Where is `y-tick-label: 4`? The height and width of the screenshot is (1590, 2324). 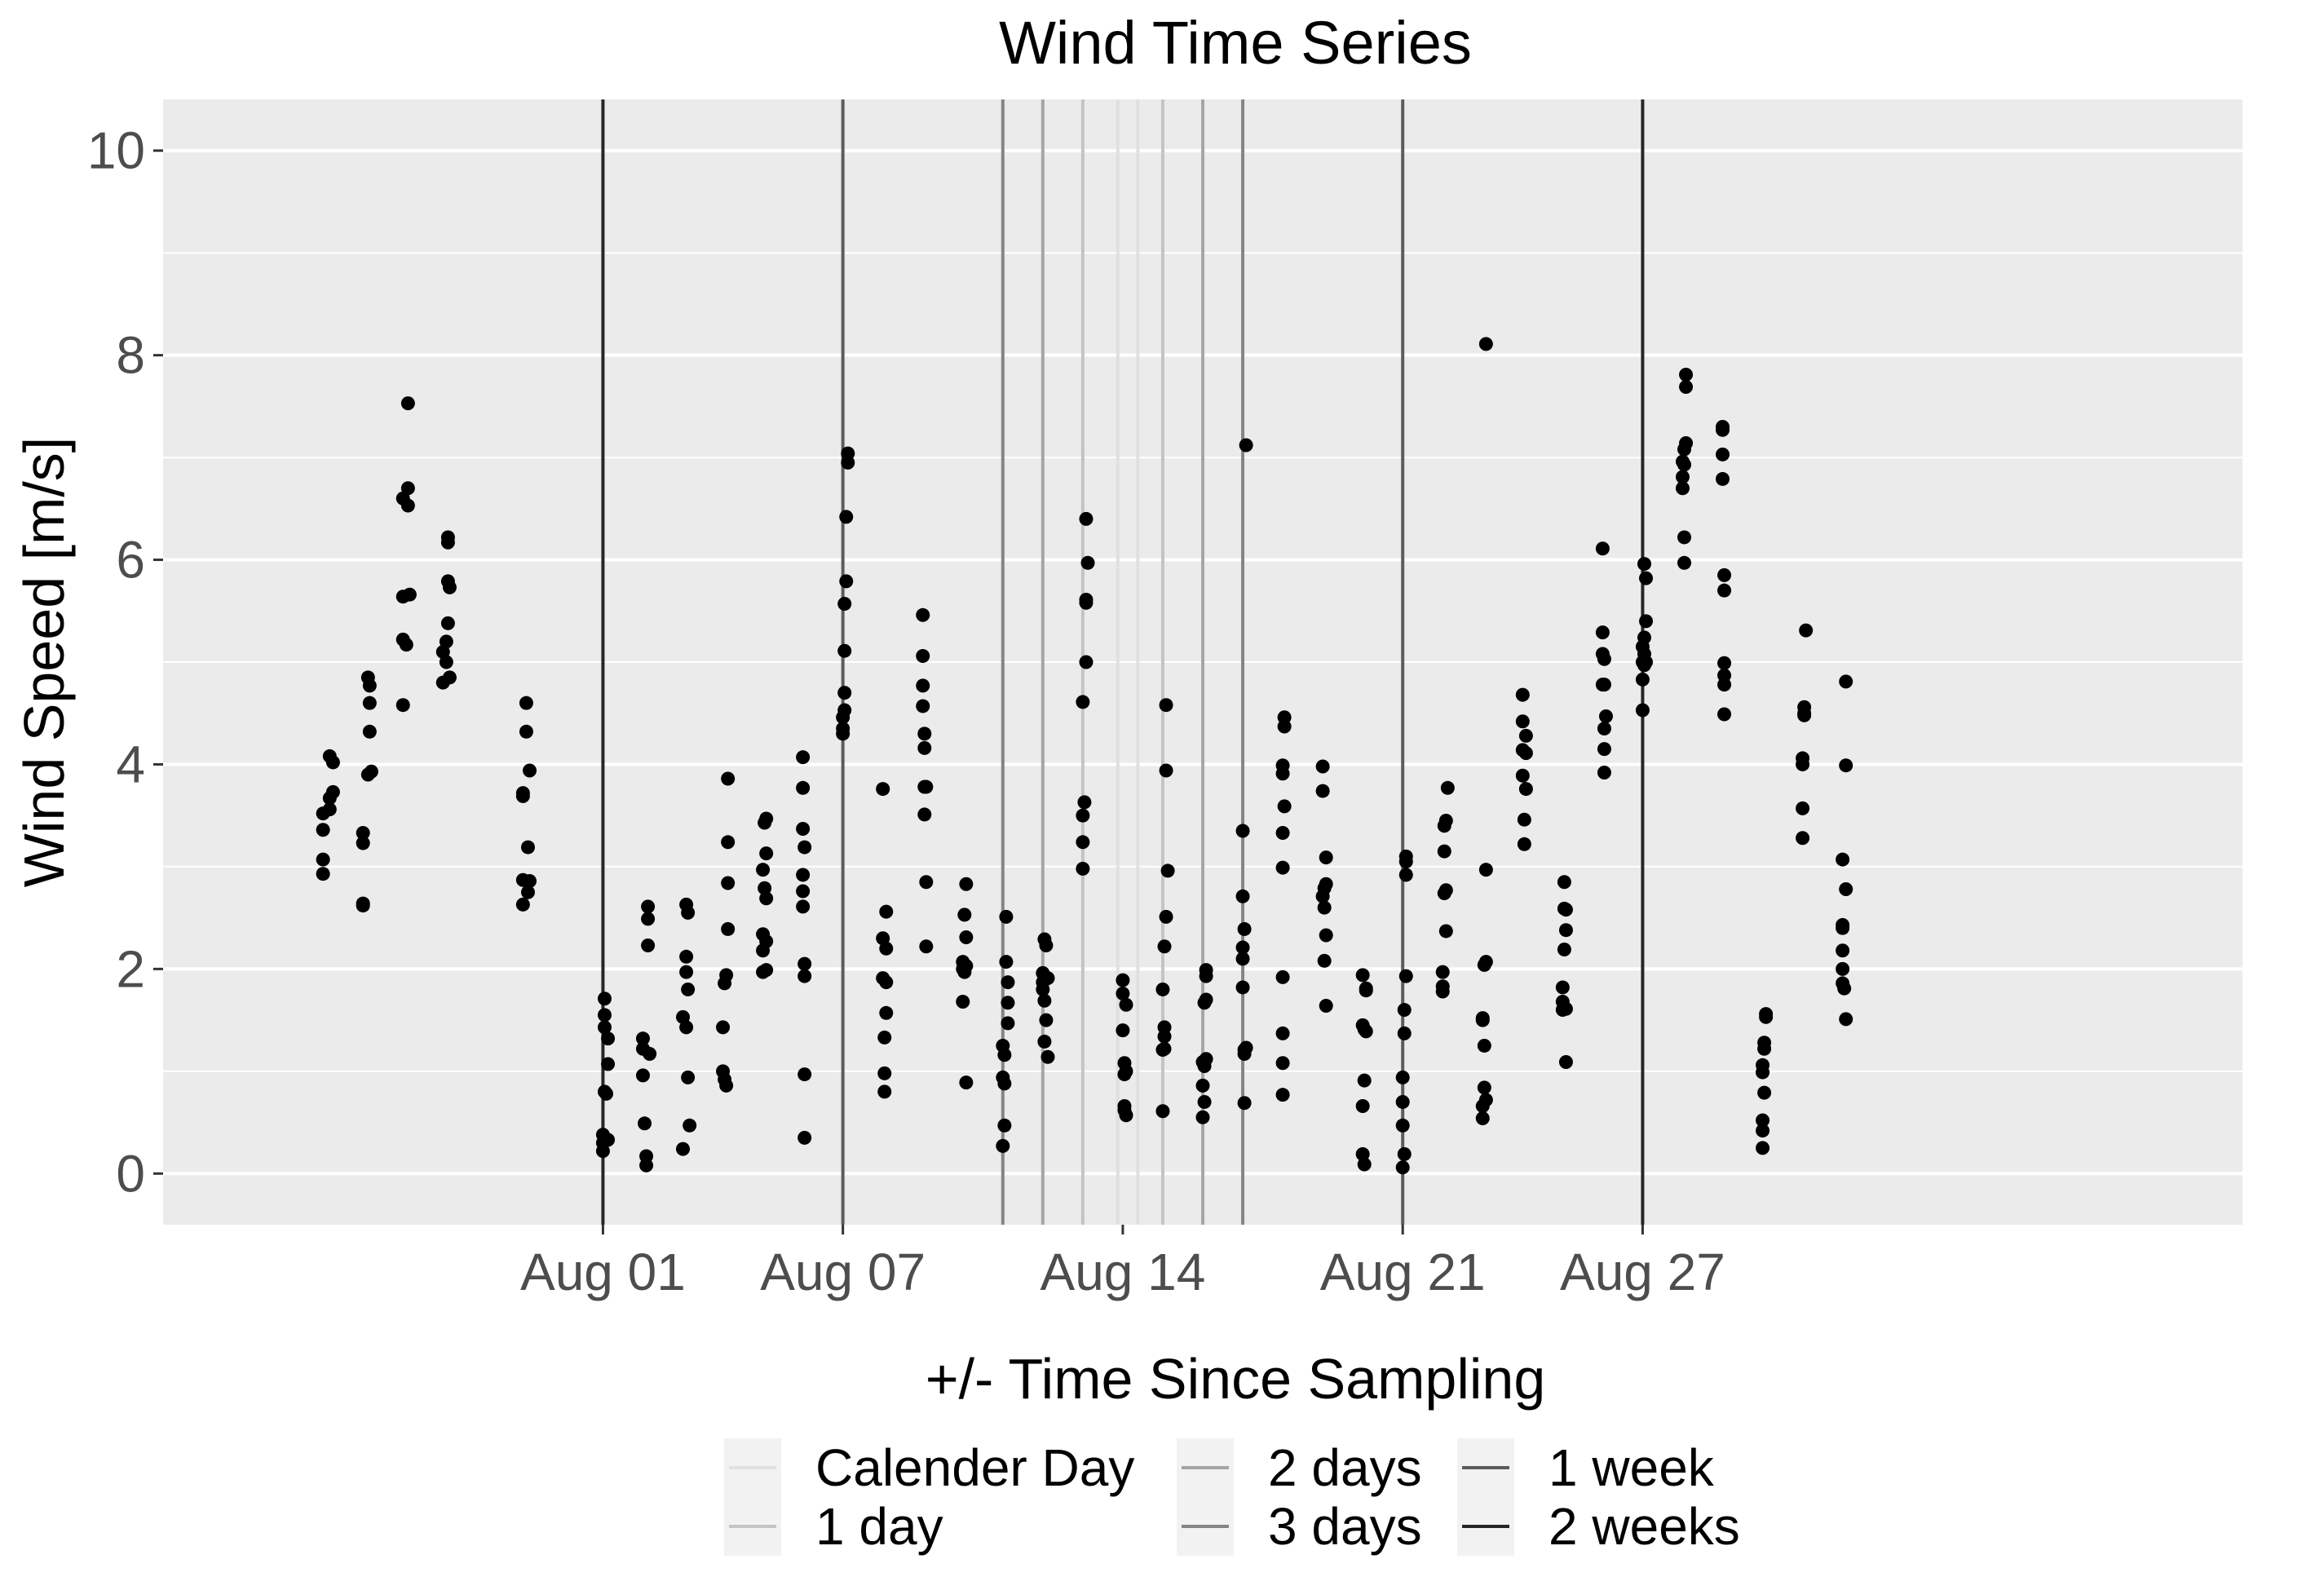 y-tick-label: 4 is located at coordinates (130, 764).